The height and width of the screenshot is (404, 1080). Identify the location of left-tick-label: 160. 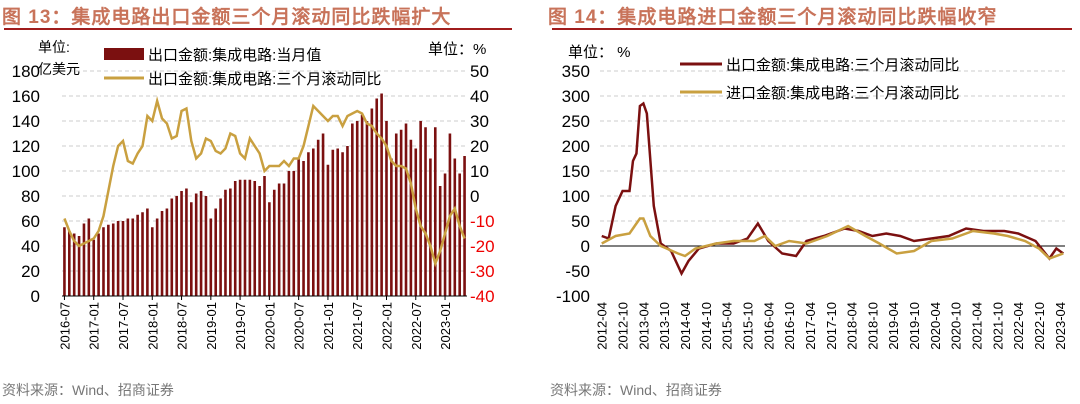
(26, 96).